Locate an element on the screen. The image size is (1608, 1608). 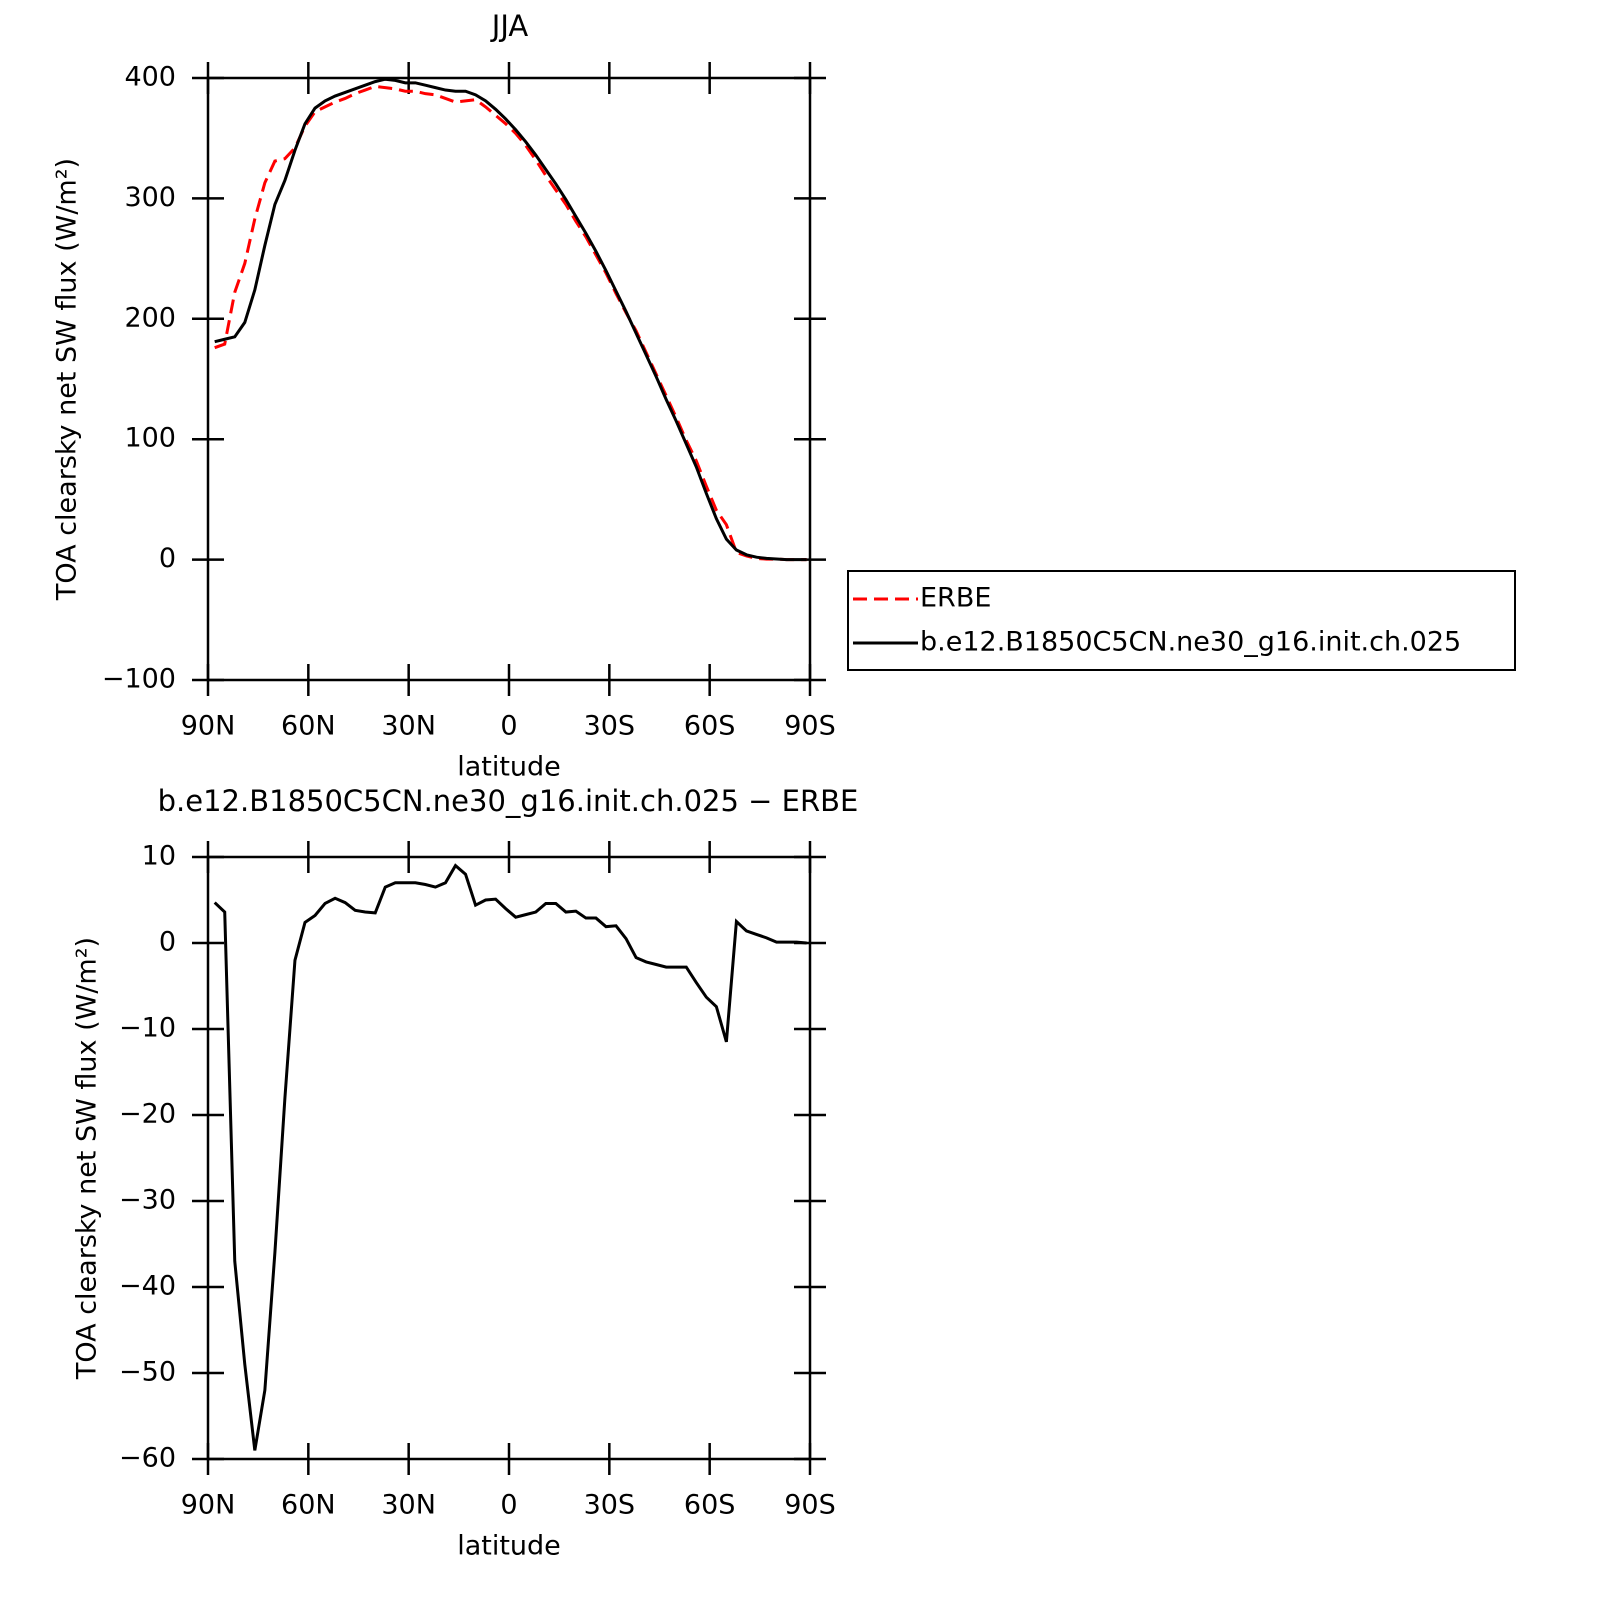
chart-title: JJA is located at coordinates (509, 26).